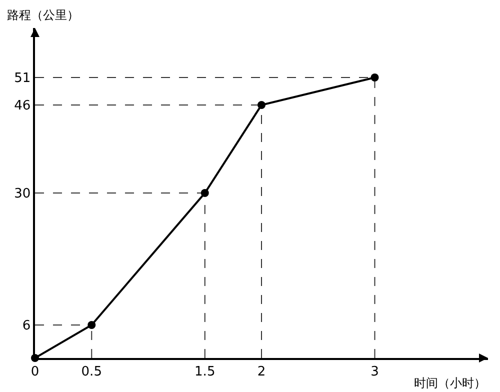 The height and width of the screenshot is (392, 500). I want to click on x-tick-label: 1.5, so click(205, 372).